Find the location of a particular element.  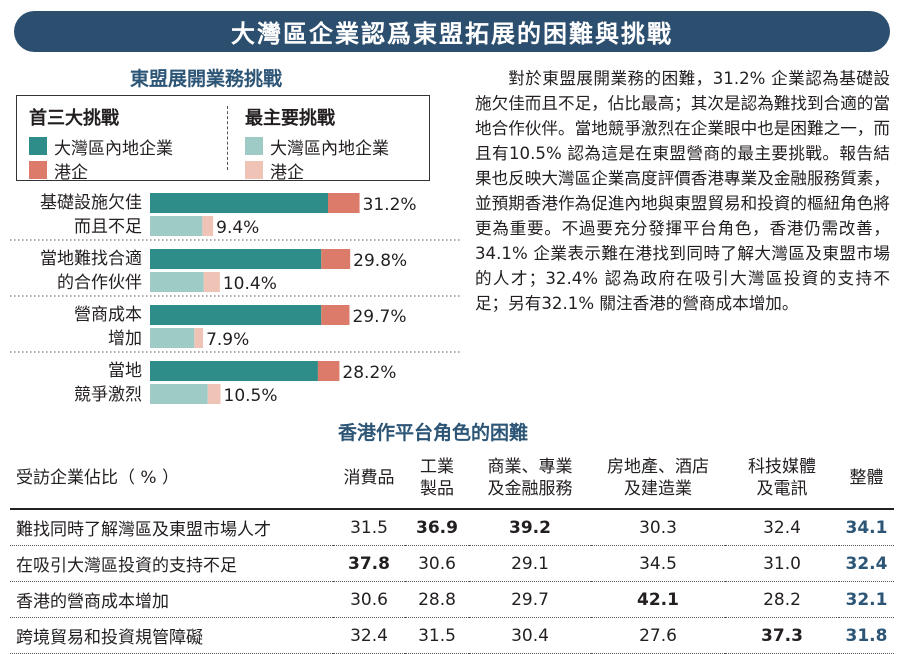

legend-main-group: 最主要挑戰 大灣區內地企業 港企 is located at coordinates (317, 143).